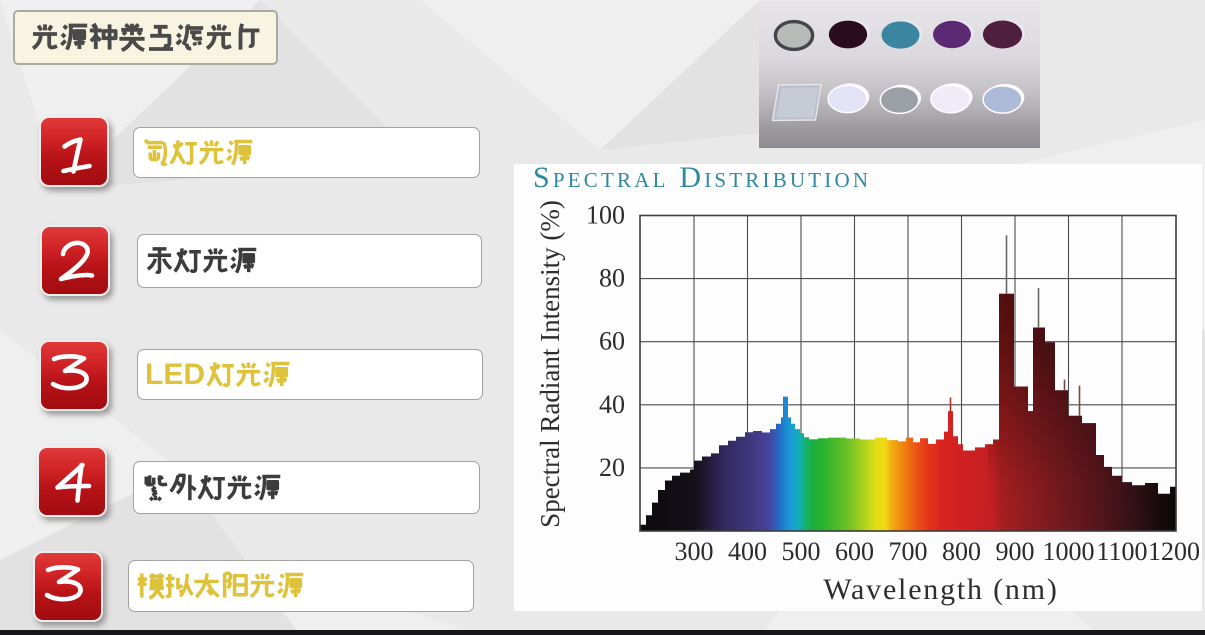 The image size is (1205, 635). Describe the element at coordinates (961, 551) in the screenshot. I see `svg-text: 800` at that location.